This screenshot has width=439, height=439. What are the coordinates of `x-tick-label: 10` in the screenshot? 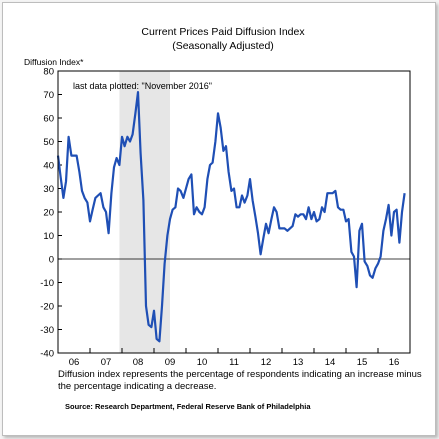 It's located at (202, 362).